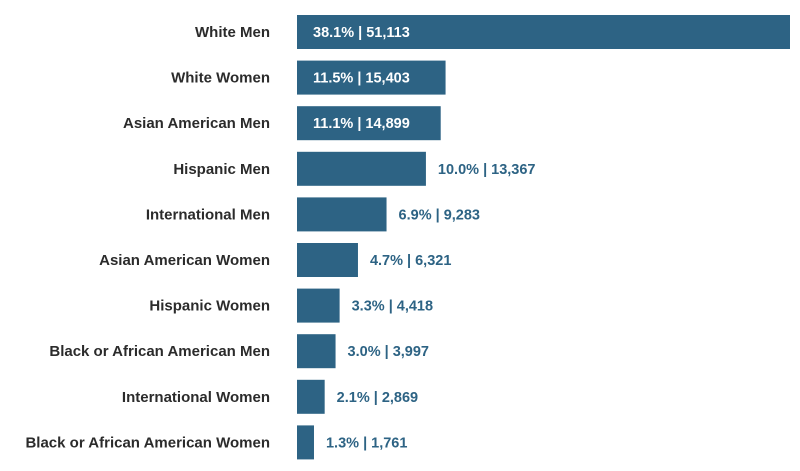  I want to click on category-label: Asian American Men, so click(196, 123).